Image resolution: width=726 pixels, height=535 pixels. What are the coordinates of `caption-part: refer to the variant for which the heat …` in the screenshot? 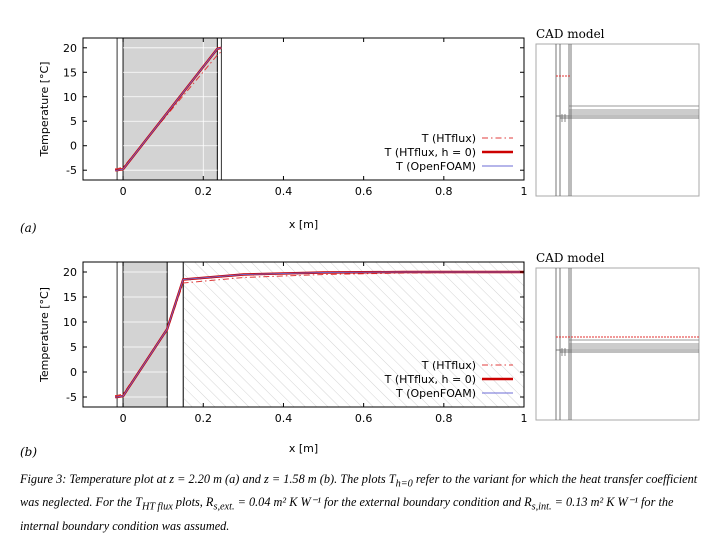 It's located at (359, 491).